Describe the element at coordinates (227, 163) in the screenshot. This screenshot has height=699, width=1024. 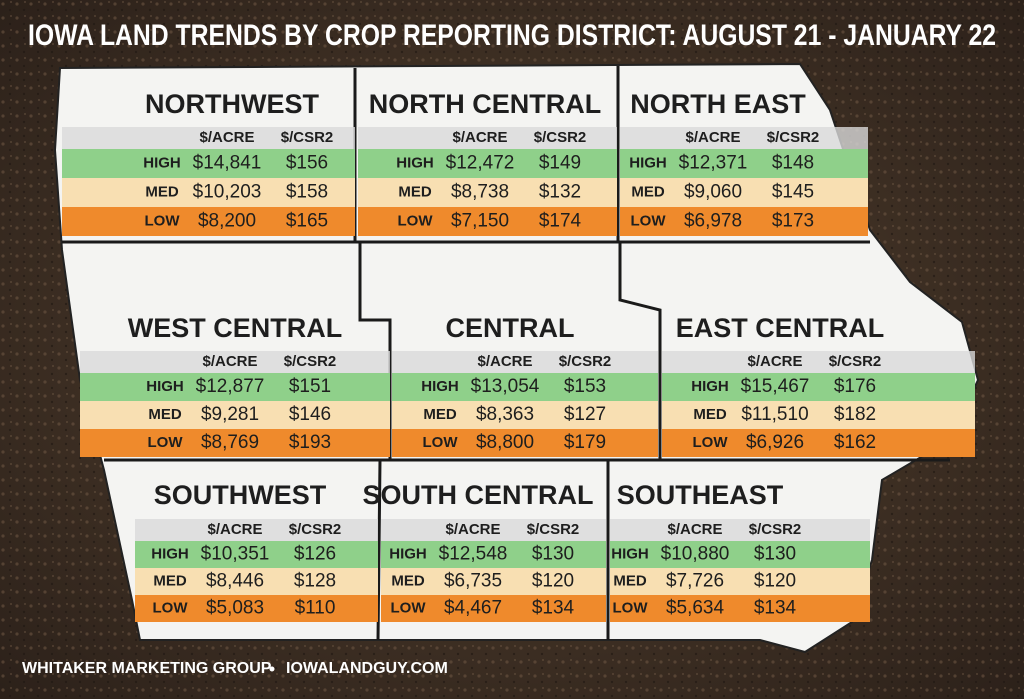
I see `acre-value: $14,841` at that location.